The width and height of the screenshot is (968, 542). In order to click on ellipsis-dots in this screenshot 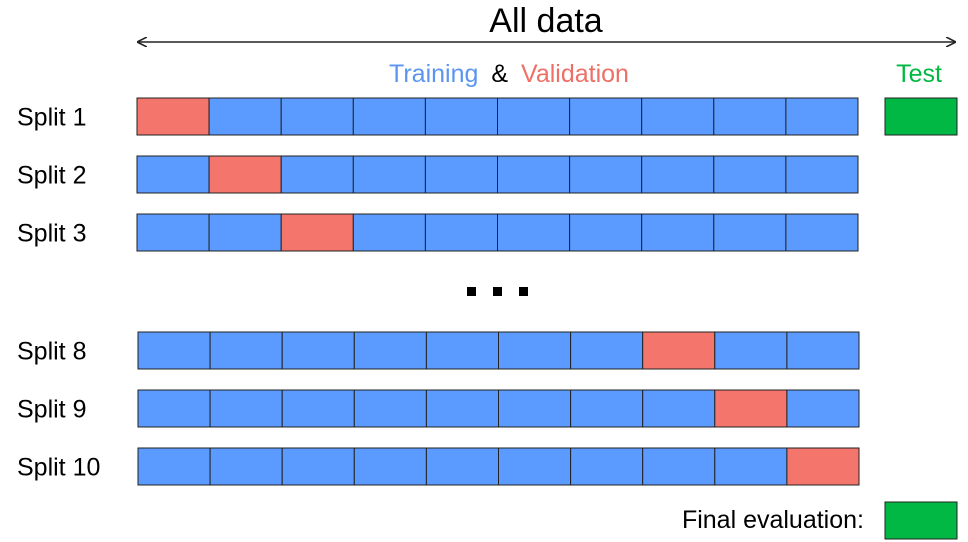, I will do `click(497, 291)`.